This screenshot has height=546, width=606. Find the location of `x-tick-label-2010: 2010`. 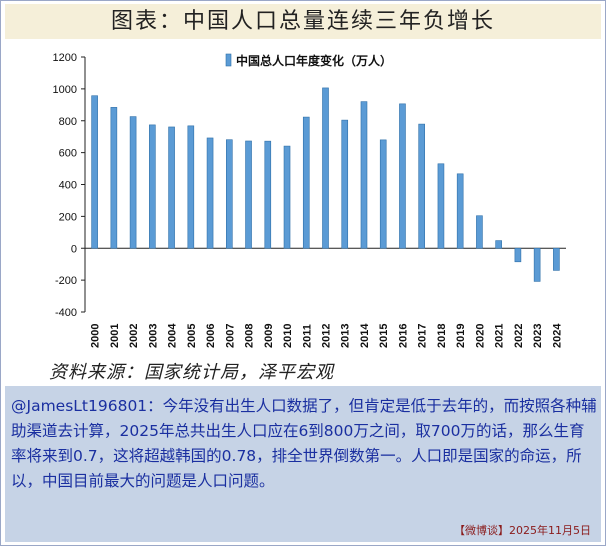

x-tick-label-2010: 2010 is located at coordinates (288, 336).